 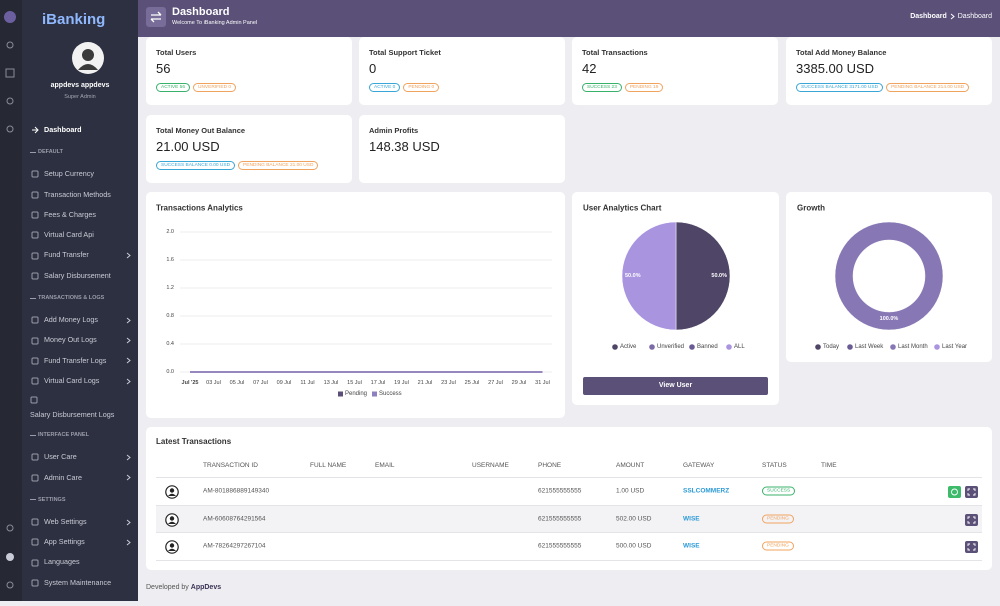 What do you see at coordinates (156, 17) in the screenshot?
I see `toggle-button` at bounding box center [156, 17].